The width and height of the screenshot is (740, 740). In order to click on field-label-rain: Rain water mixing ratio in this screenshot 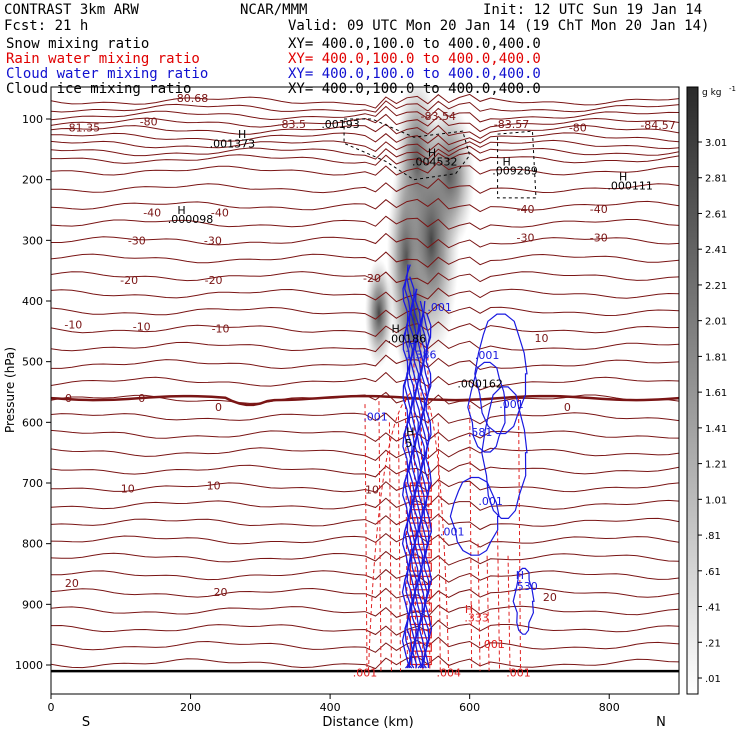, I will do `click(103, 59)`.